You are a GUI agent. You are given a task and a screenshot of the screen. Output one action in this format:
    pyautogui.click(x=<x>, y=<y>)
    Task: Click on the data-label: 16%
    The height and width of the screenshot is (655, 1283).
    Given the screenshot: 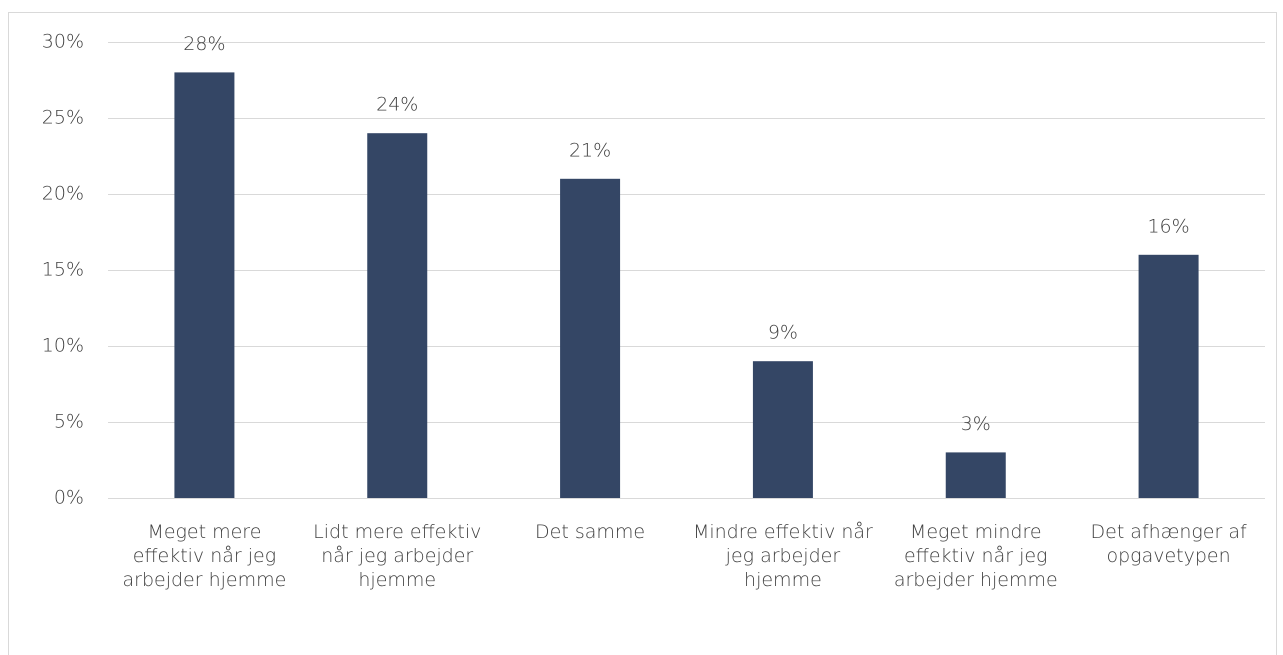 What is the action you would take?
    pyautogui.click(x=1168, y=226)
    